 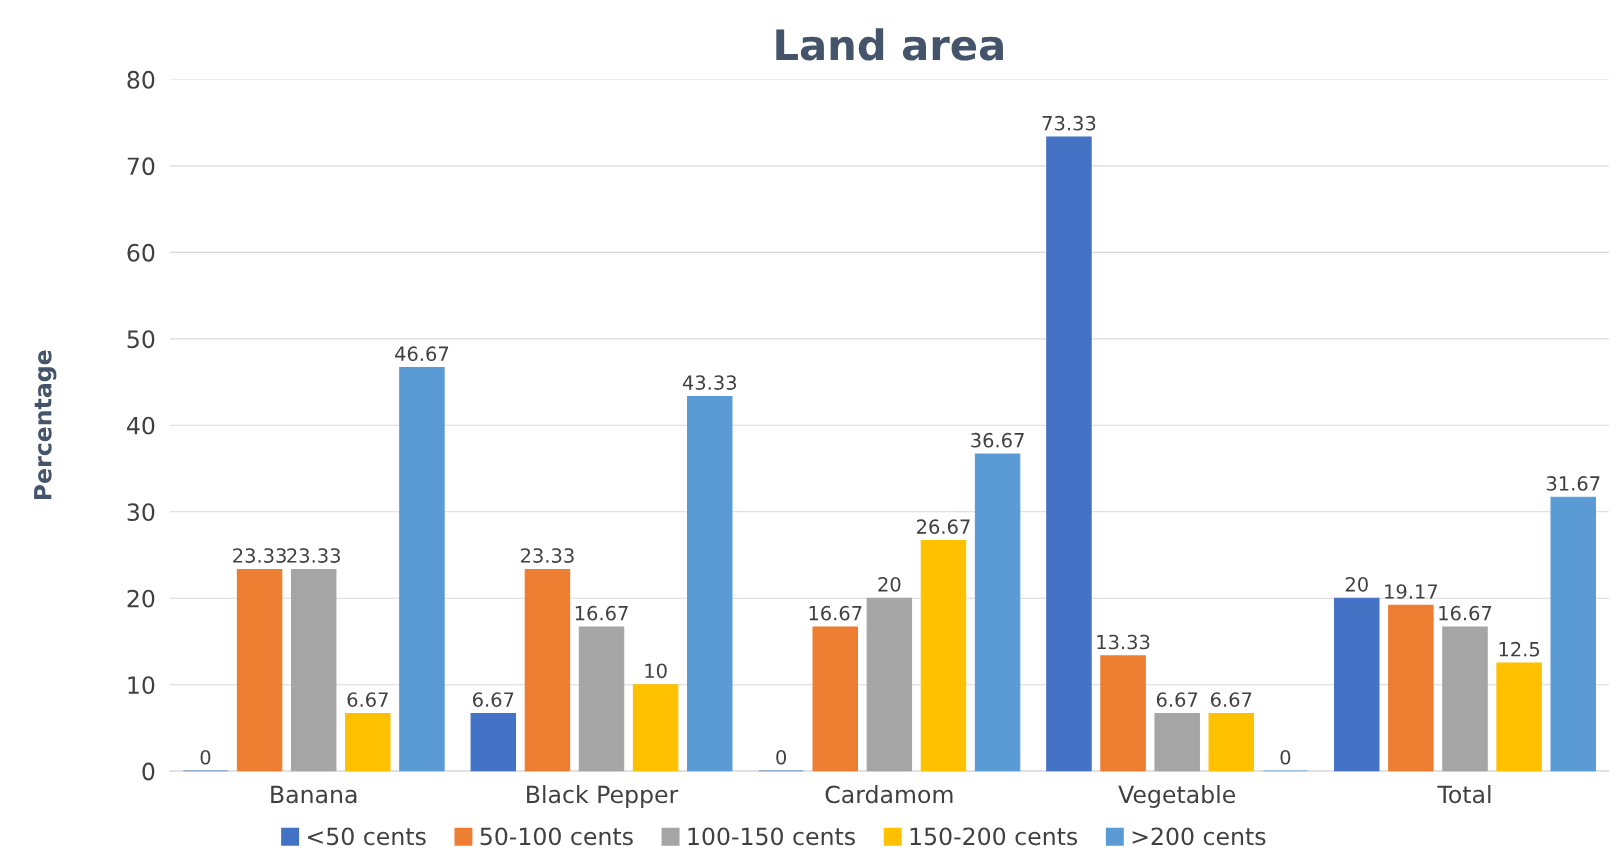 What do you see at coordinates (603, 796) in the screenshot?
I see `x-tick-label: Black Pepper` at bounding box center [603, 796].